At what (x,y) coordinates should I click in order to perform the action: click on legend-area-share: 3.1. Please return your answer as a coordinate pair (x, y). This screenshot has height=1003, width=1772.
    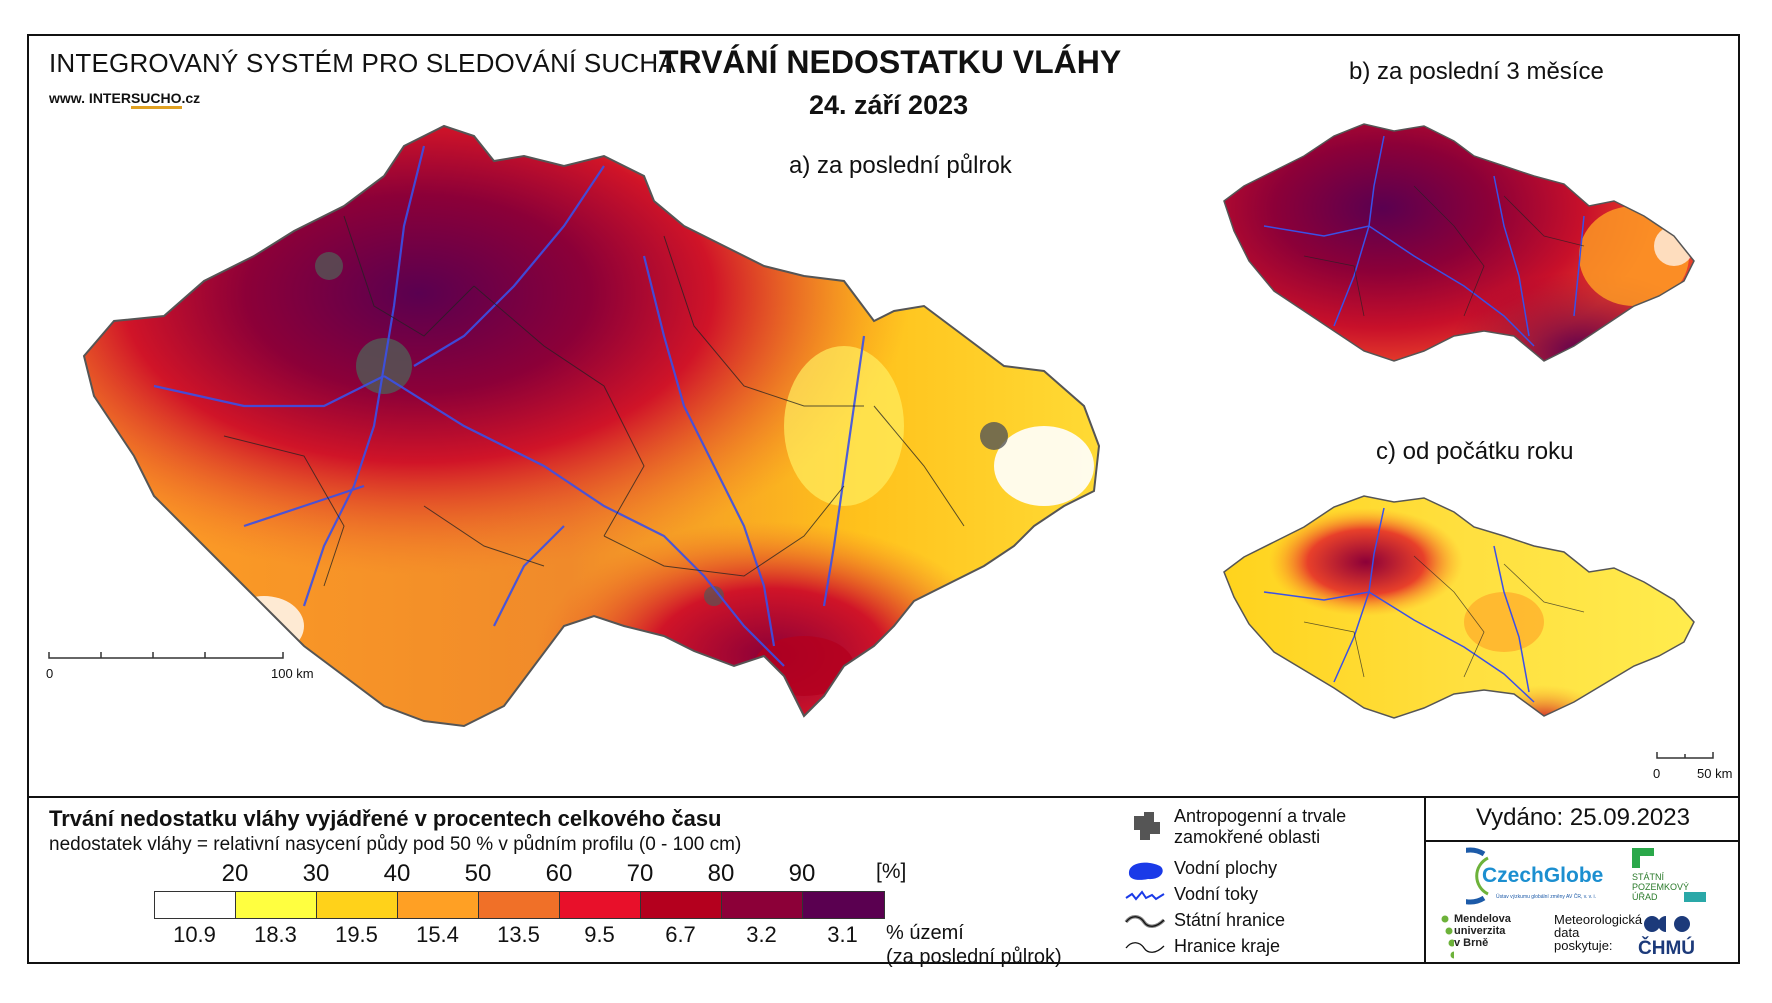
    Looking at the image, I should click on (842, 934).